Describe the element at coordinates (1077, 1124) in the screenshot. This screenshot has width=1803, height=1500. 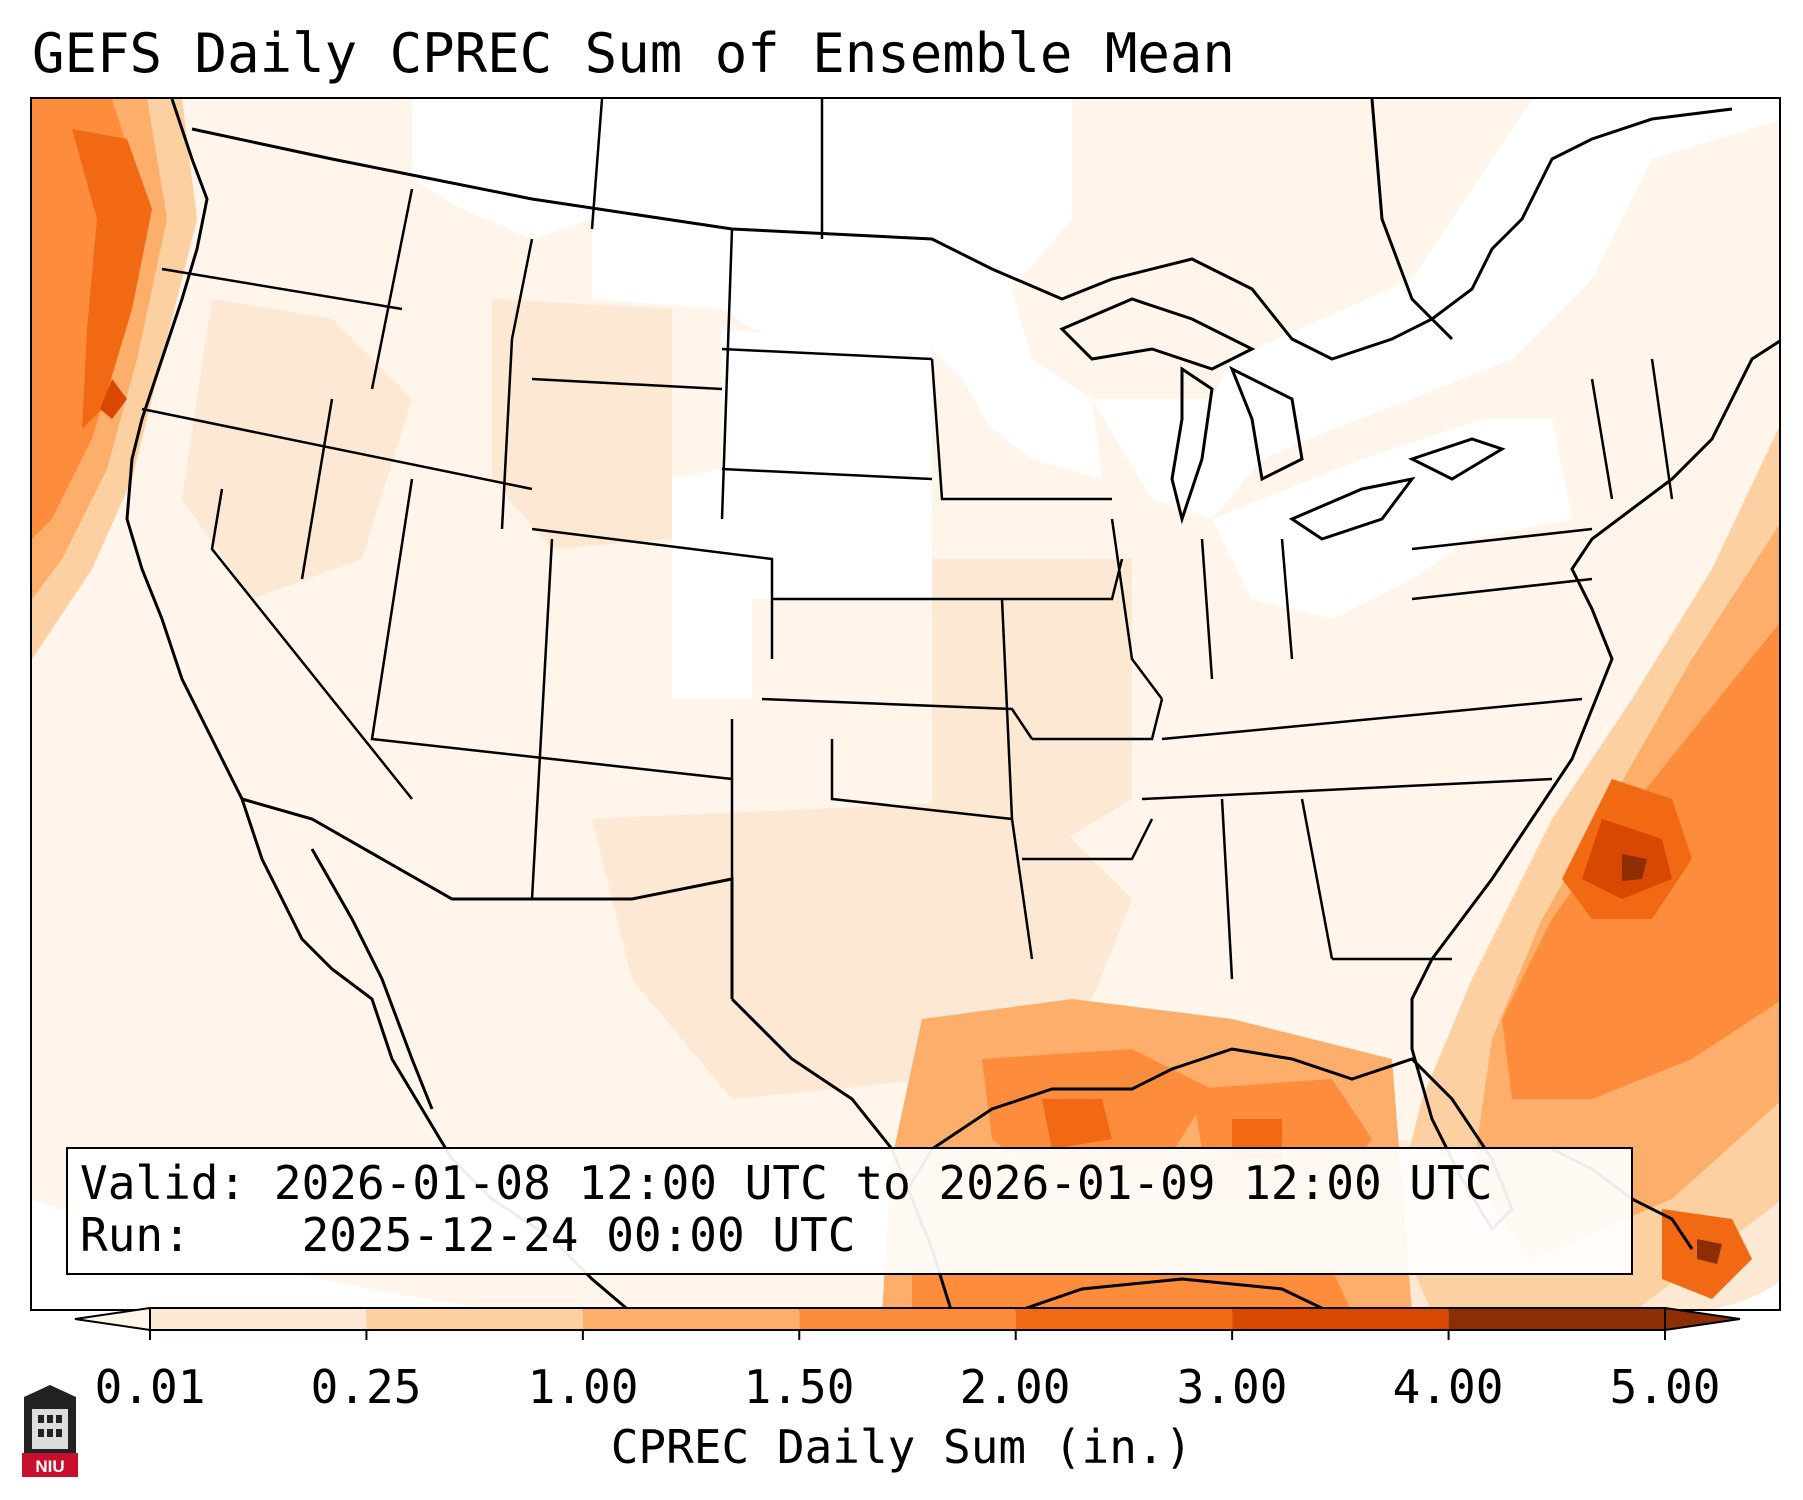
I see `gulf-core-west` at that location.